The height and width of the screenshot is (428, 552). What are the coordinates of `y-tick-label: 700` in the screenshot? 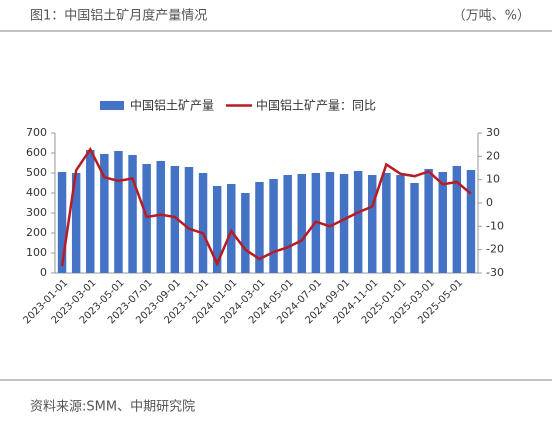 It's located at (36, 132).